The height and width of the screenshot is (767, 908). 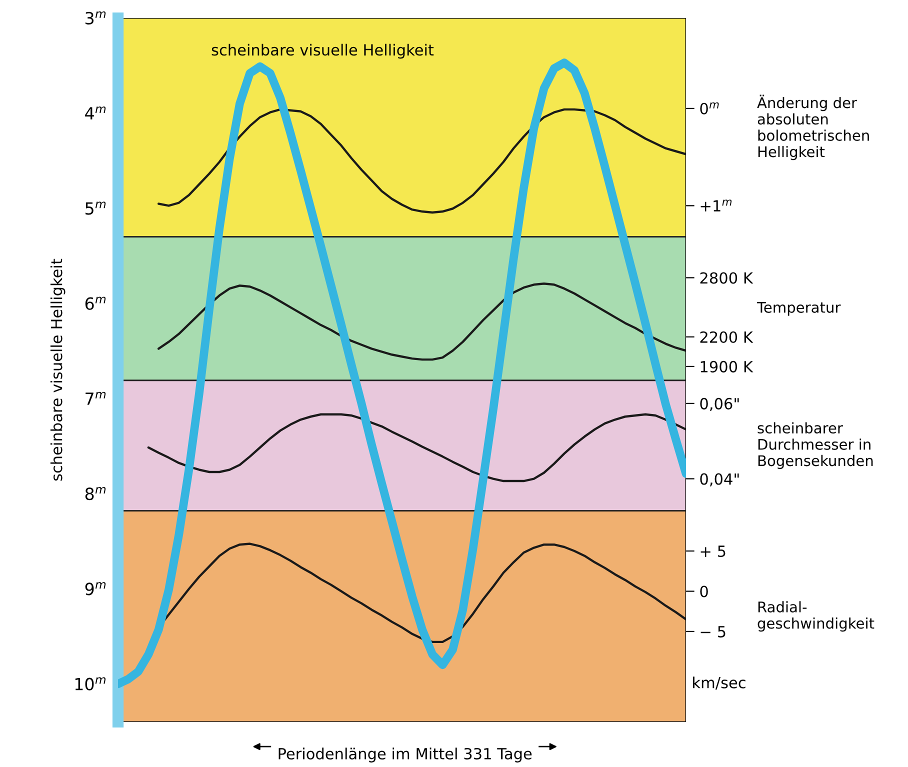 I want to click on y-tick-label: 4$^{m}$, so click(x=95, y=113).